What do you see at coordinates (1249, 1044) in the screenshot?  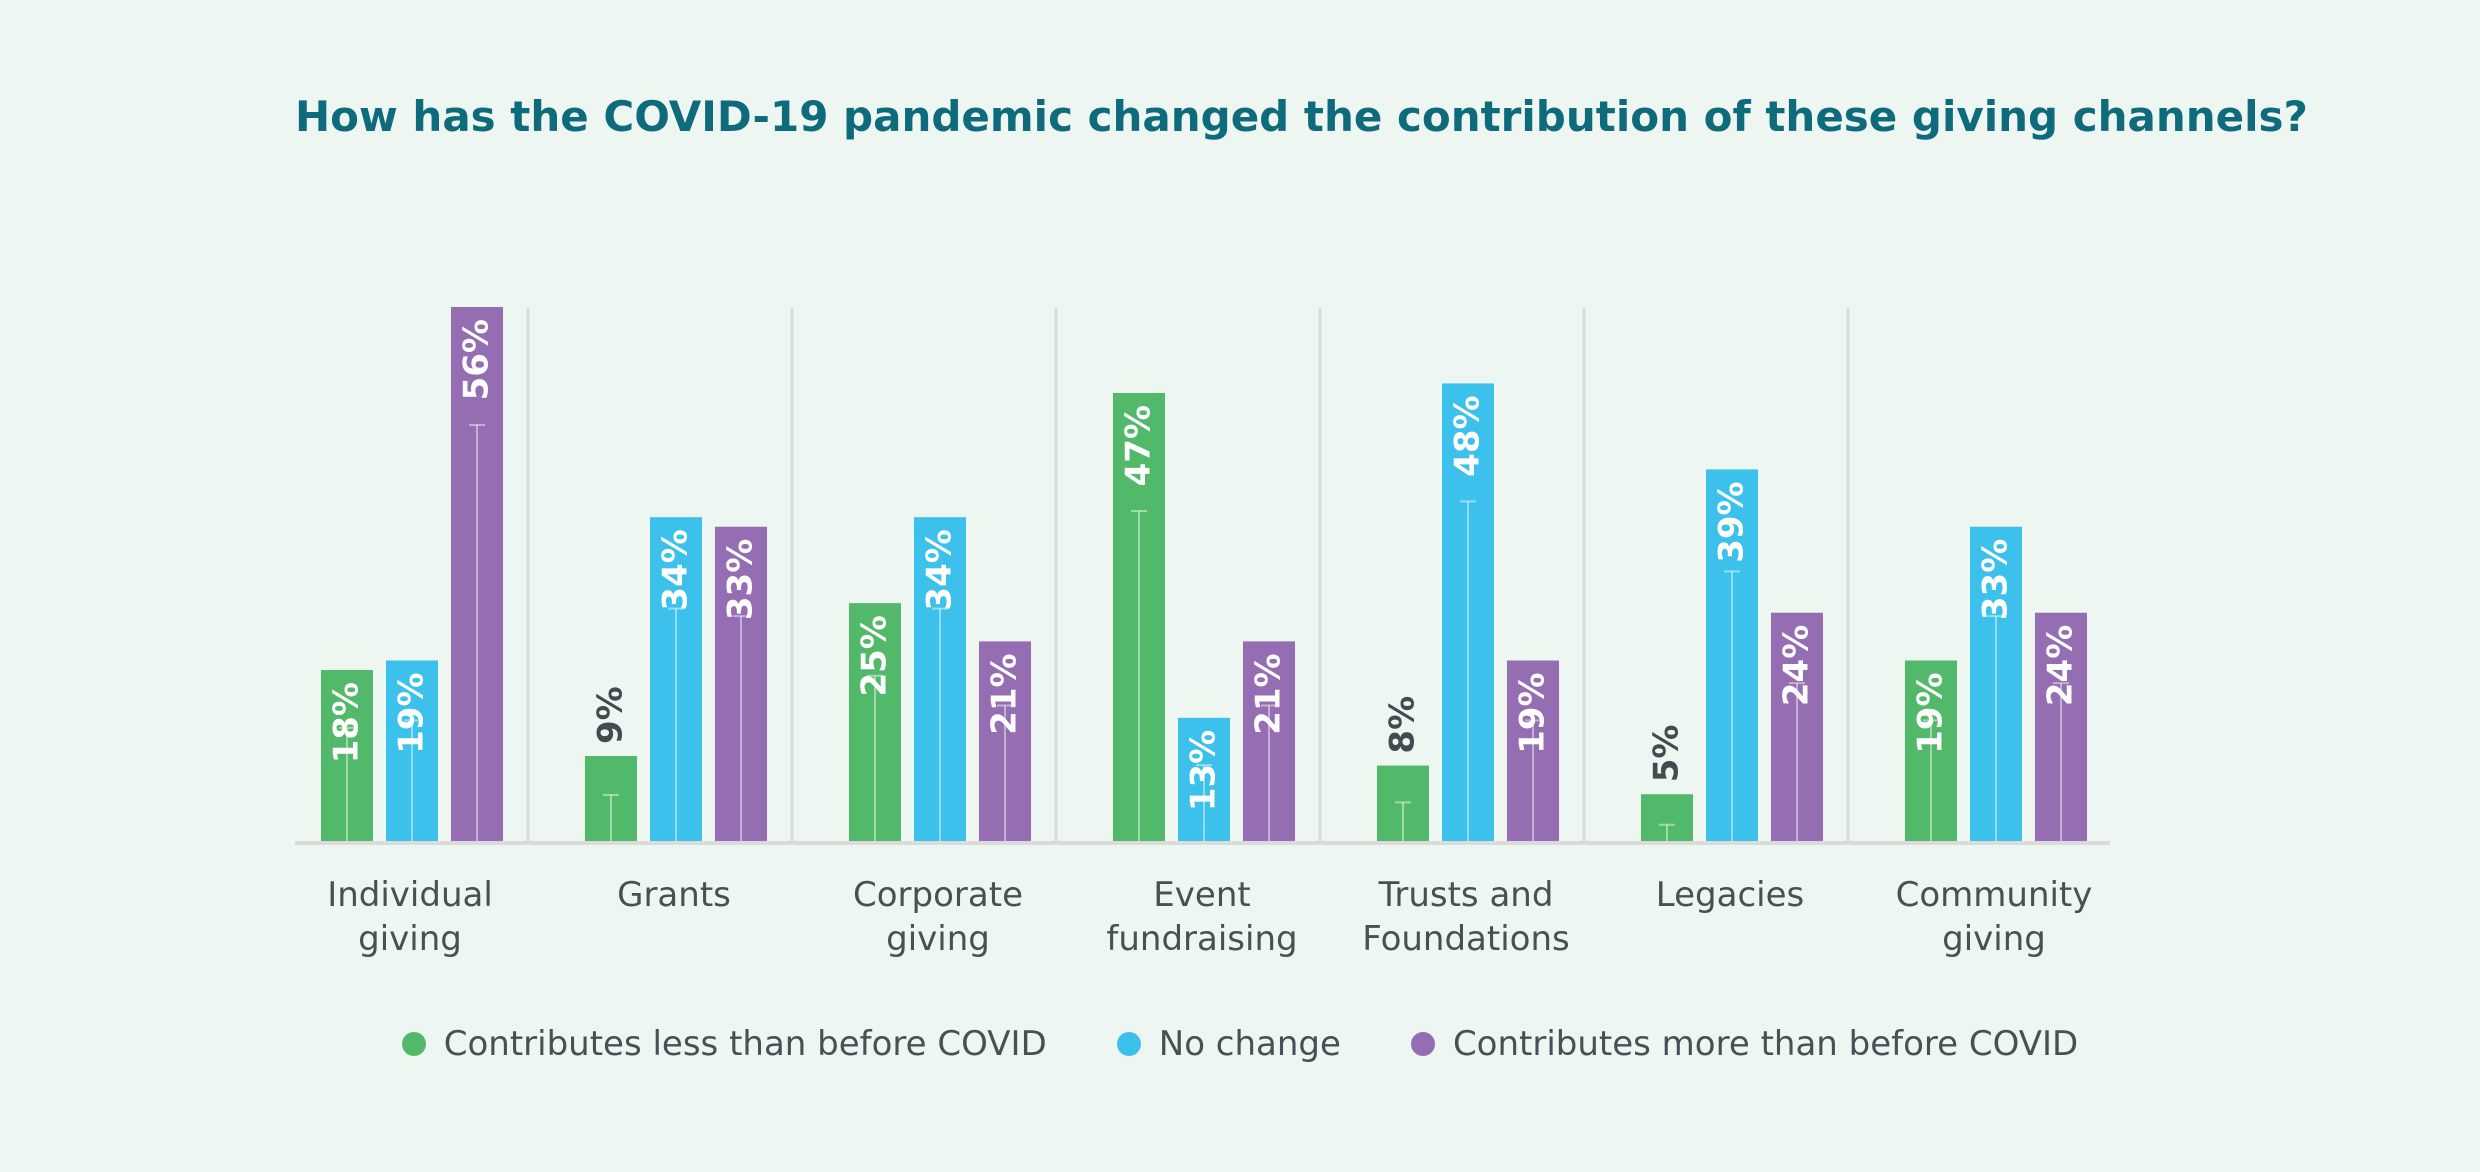 I see `legend-label-no-change: No change` at bounding box center [1249, 1044].